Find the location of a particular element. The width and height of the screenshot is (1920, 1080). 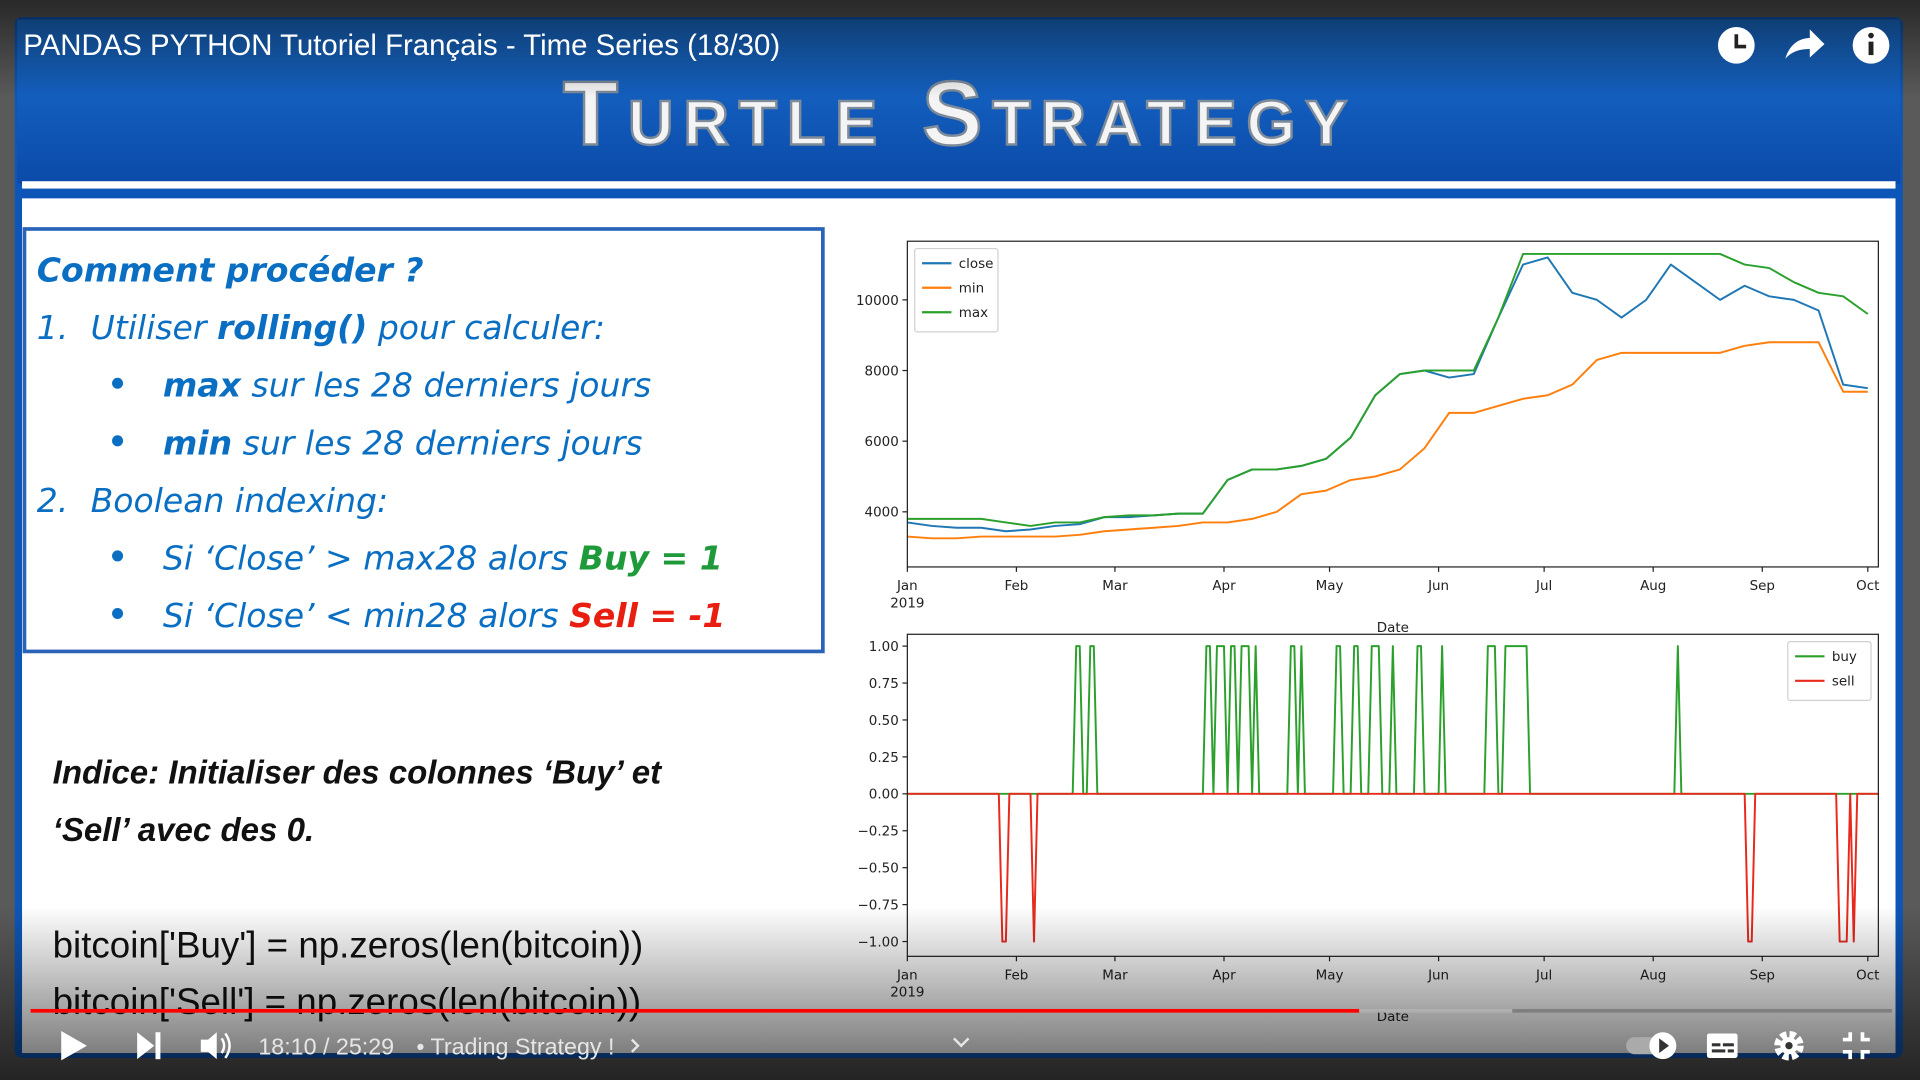

share-button is located at coordinates (1805, 44).